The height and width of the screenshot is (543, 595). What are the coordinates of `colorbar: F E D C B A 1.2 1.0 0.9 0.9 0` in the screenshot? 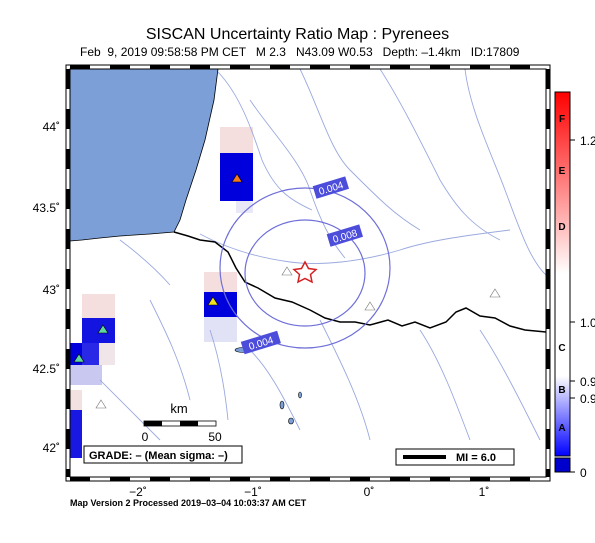 It's located at (574, 285).